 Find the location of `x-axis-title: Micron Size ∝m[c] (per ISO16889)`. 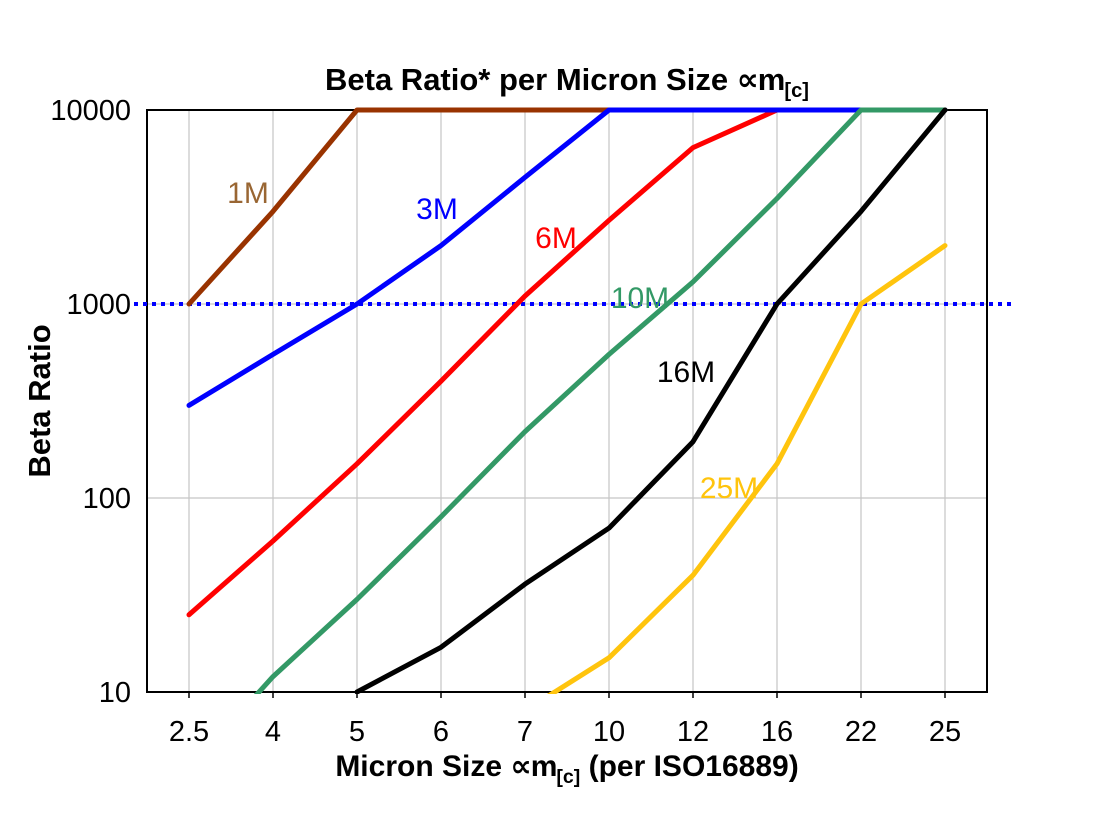

x-axis-title: Micron Size ∝m[c] (per ISO16889) is located at coordinates (567, 769).